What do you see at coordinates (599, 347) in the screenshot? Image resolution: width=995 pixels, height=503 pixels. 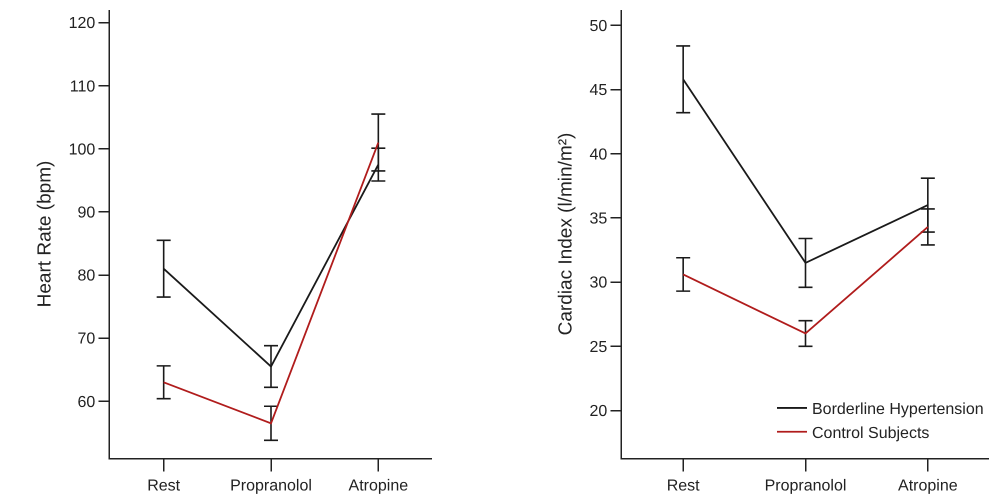 I see `y-tick-label: 25` at bounding box center [599, 347].